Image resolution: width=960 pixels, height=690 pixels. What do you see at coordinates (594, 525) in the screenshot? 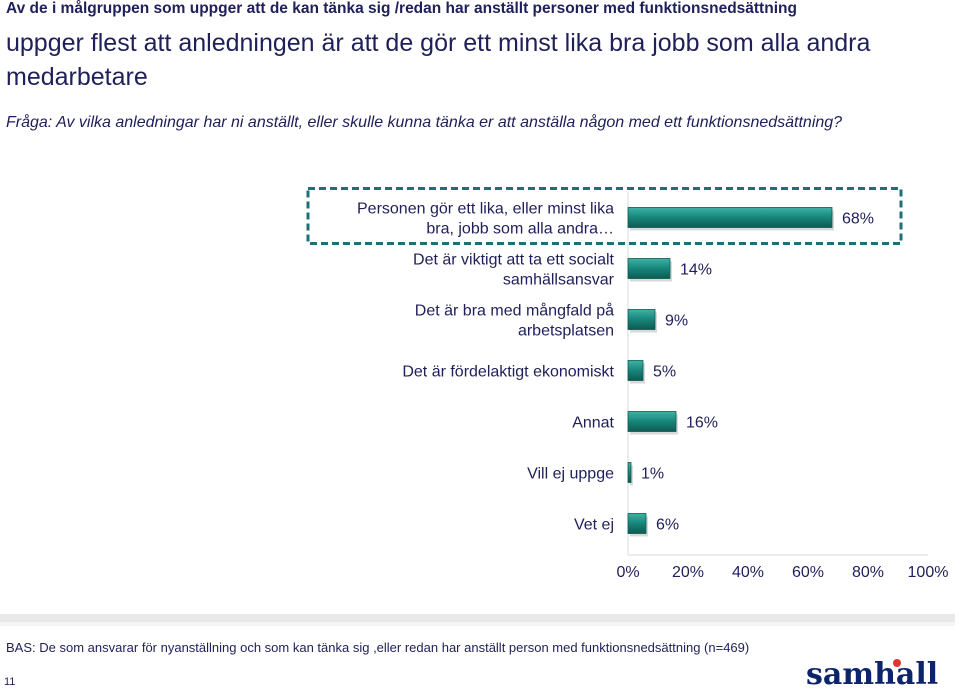
I see `category-label: Vet ej` at bounding box center [594, 525].